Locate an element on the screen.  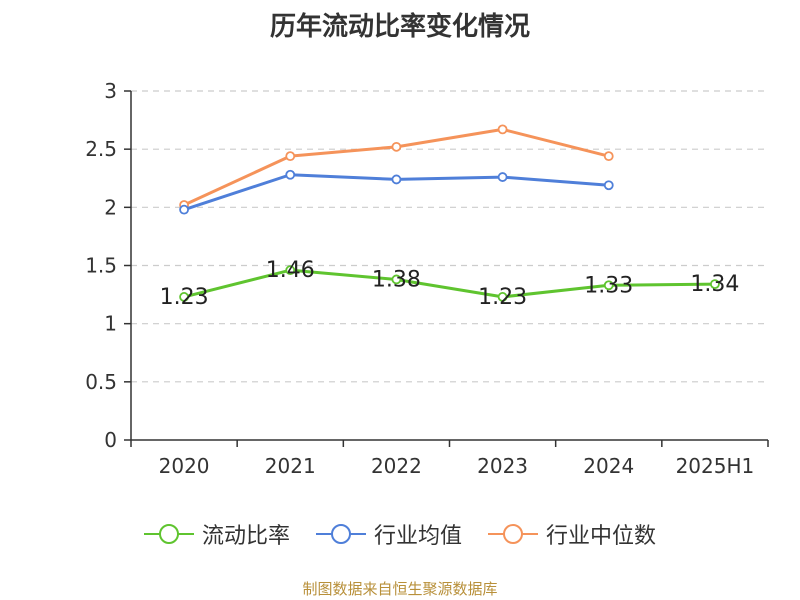
legend-label: 流动比率 is located at coordinates (245, 536).